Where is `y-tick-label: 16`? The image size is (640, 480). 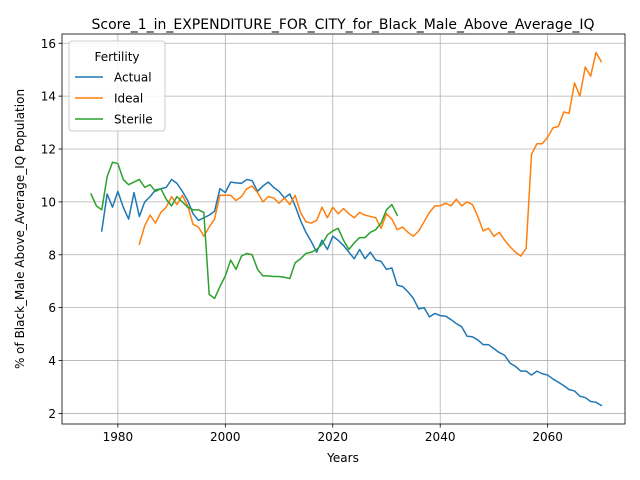
y-tick-label: 16 is located at coordinates (48, 44).